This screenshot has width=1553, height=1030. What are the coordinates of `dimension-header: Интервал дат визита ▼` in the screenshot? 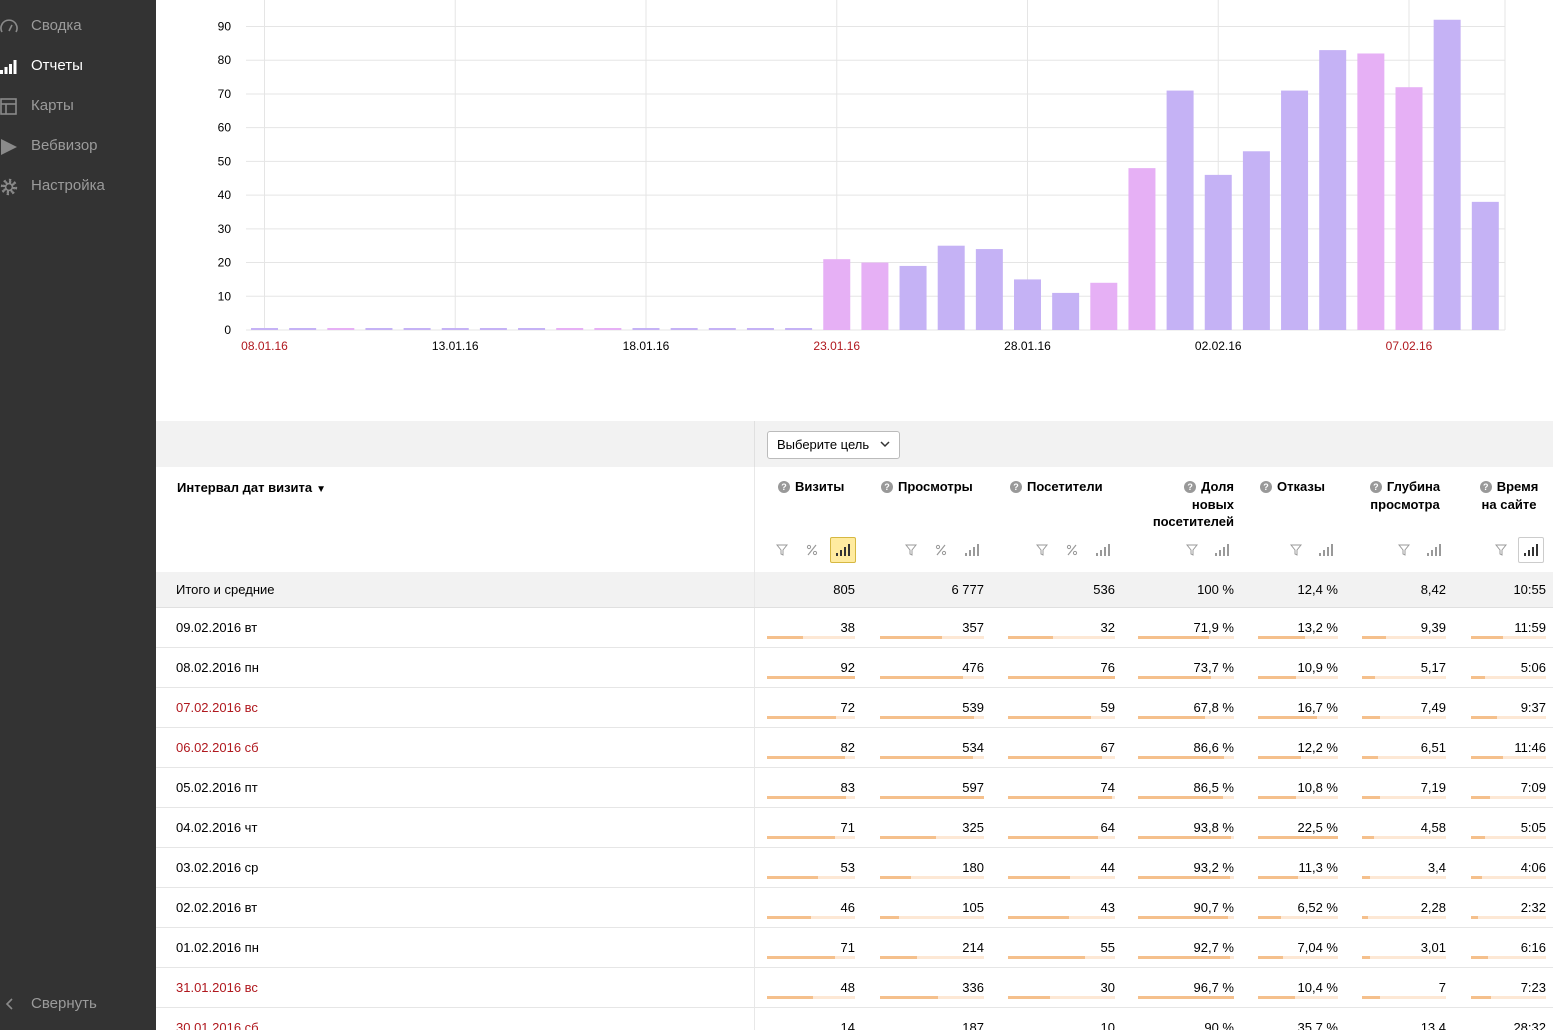 It's located at (251, 487).